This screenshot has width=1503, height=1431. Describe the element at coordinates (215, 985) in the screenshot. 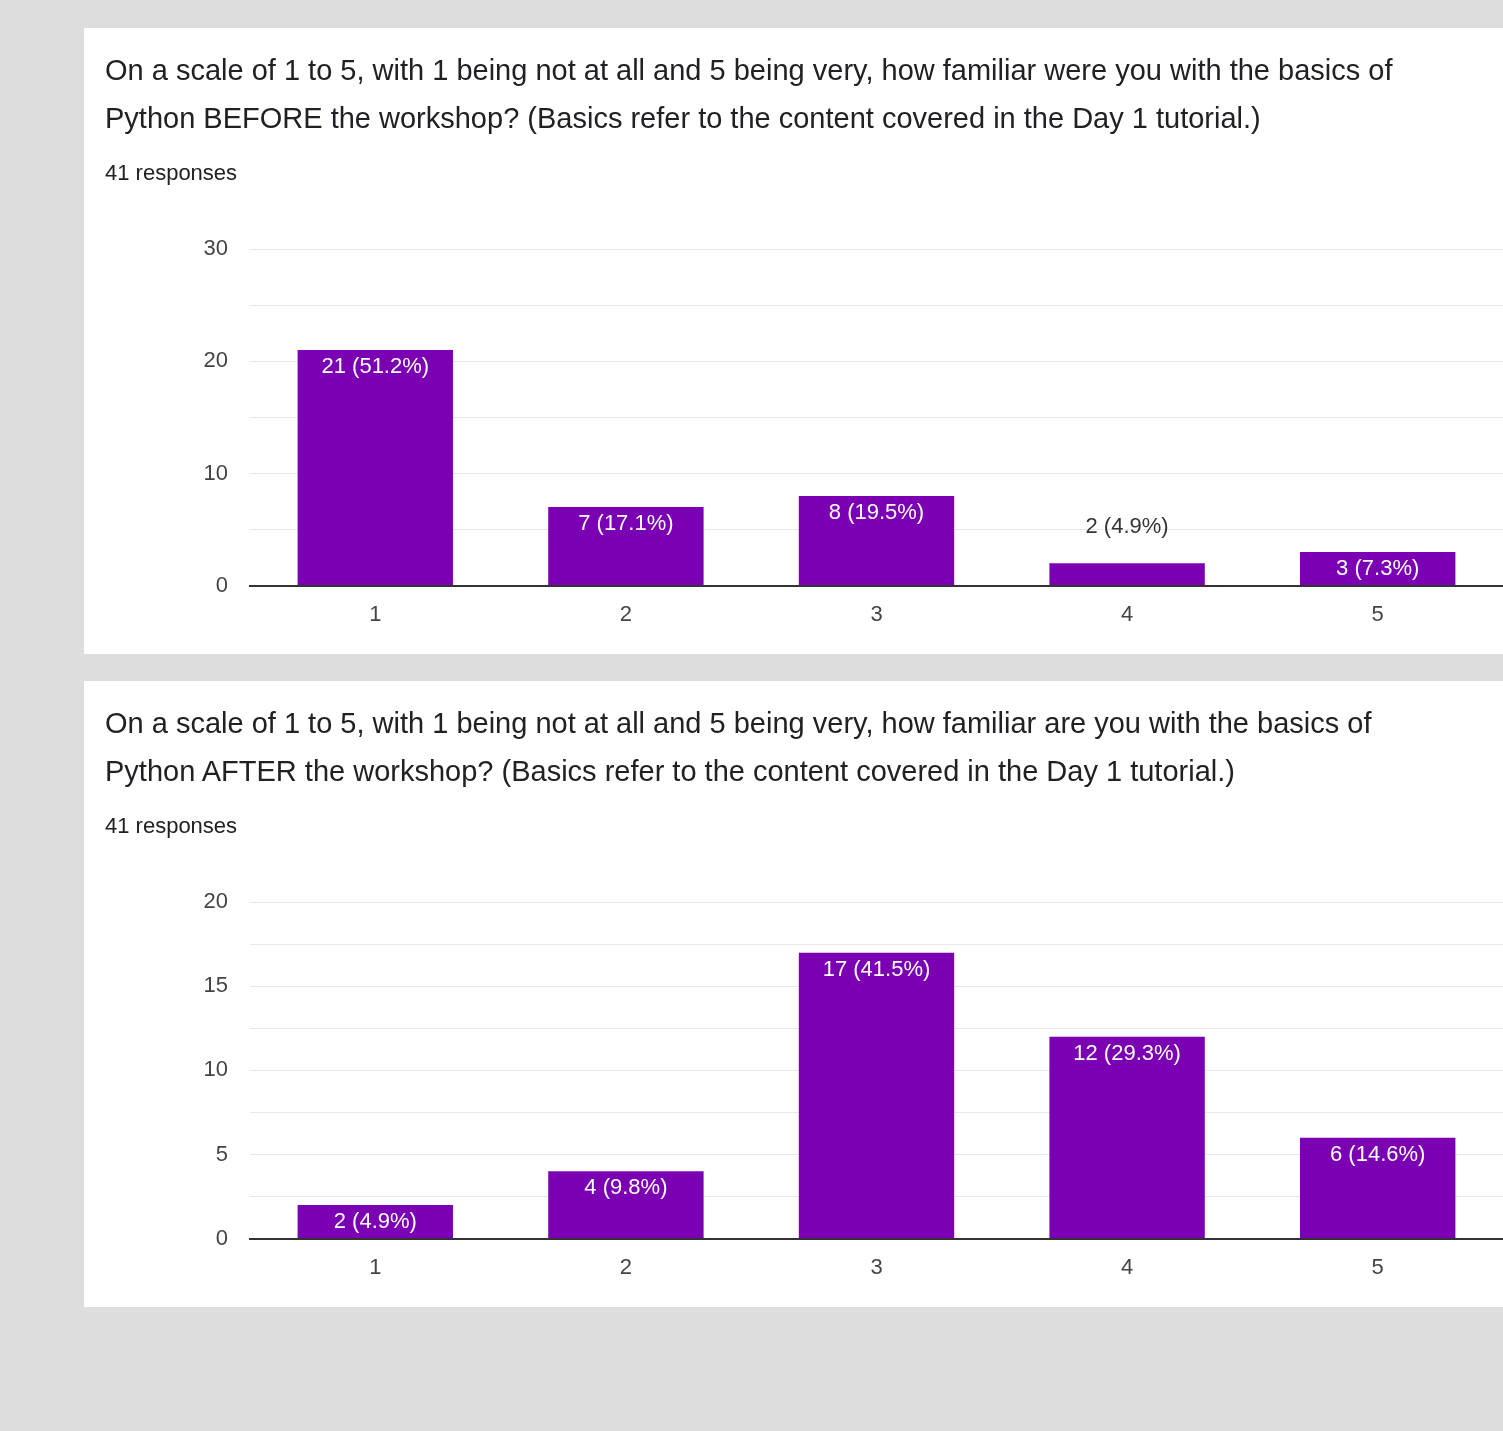

I see `y-tick-label: 15` at that location.